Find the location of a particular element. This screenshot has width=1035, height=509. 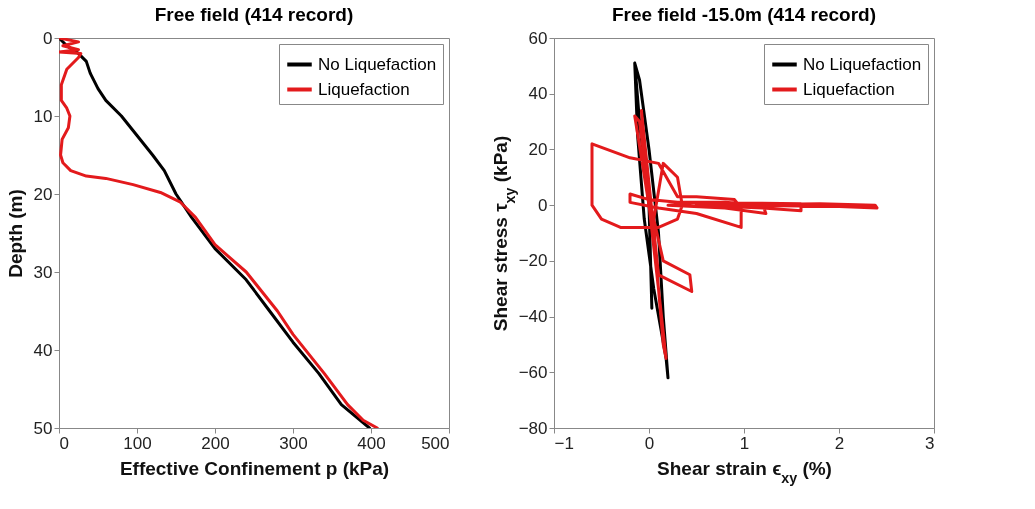

y-tick-label: 50 is located at coordinates (43, 428).